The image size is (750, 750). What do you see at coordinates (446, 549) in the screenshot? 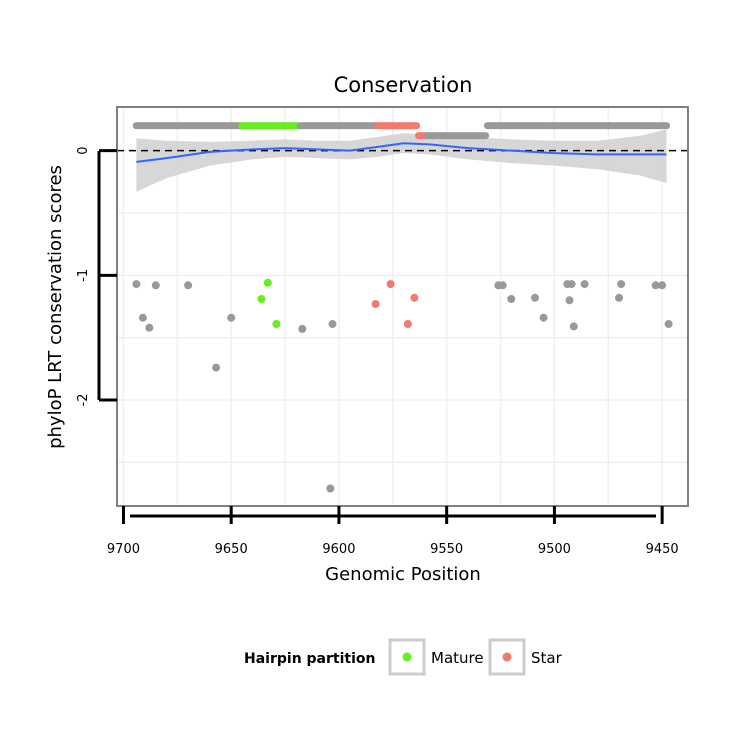
I see `x-tick-label: 9550` at bounding box center [446, 549].